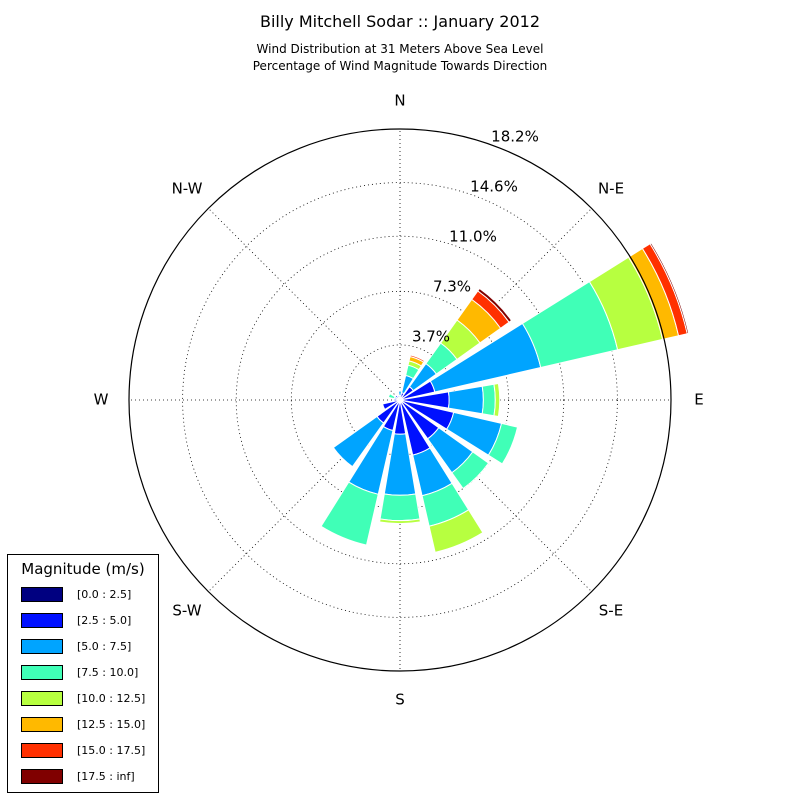  What do you see at coordinates (111, 698) in the screenshot?
I see `legend-label: [10.0 : 12.5]` at bounding box center [111, 698].